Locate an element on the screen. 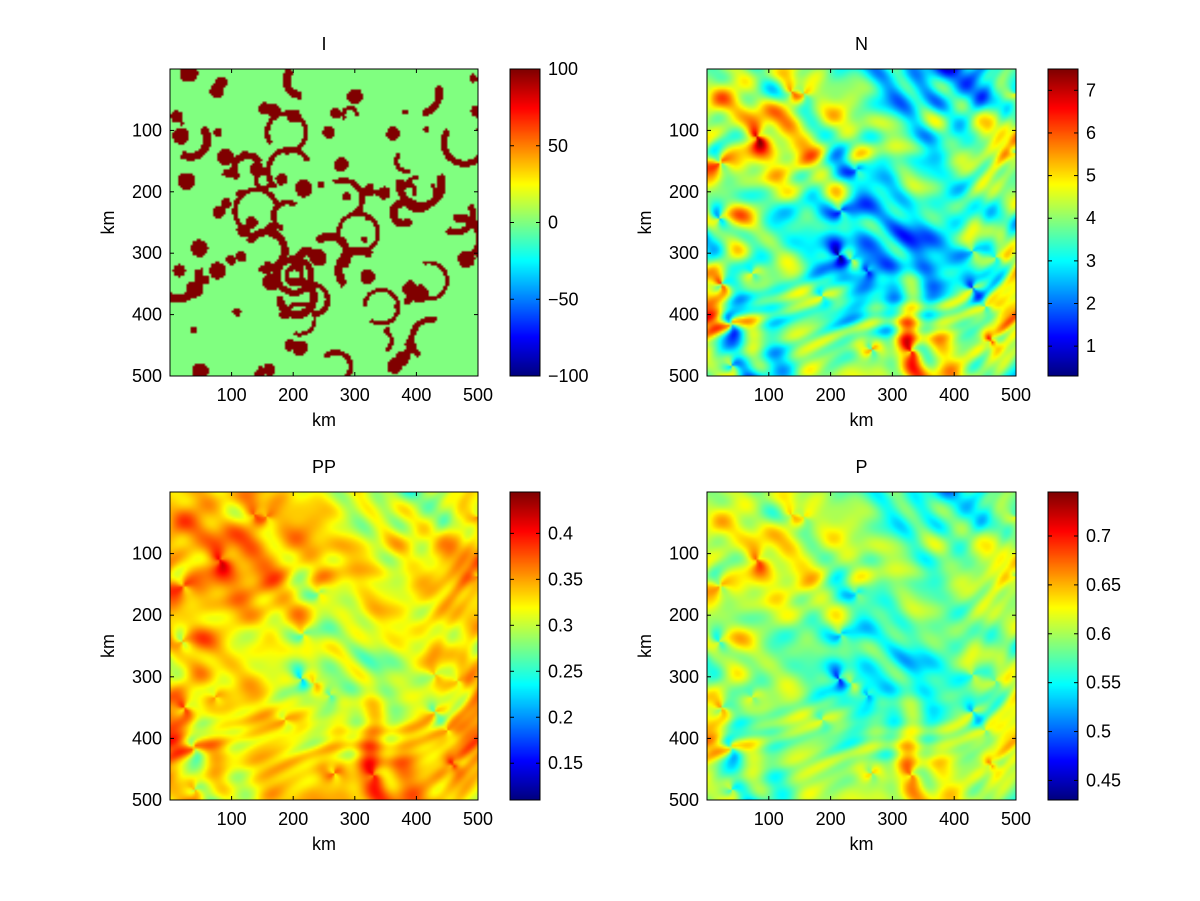 The image size is (1200, 901). colorbar-tick-label: 50 is located at coordinates (558, 146).